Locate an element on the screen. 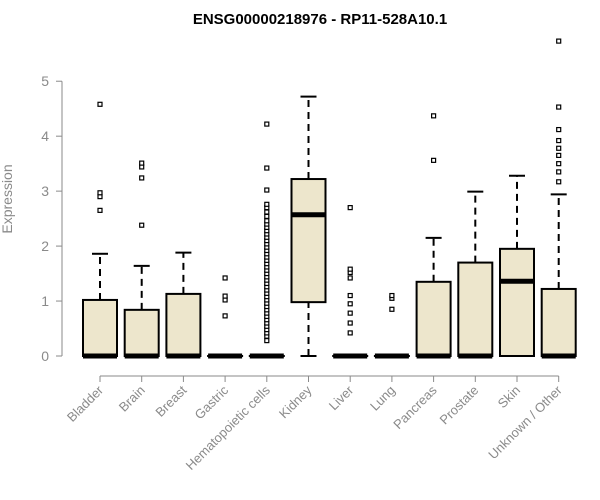 The width and height of the screenshot is (600, 500). box-liver is located at coordinates (350, 282).